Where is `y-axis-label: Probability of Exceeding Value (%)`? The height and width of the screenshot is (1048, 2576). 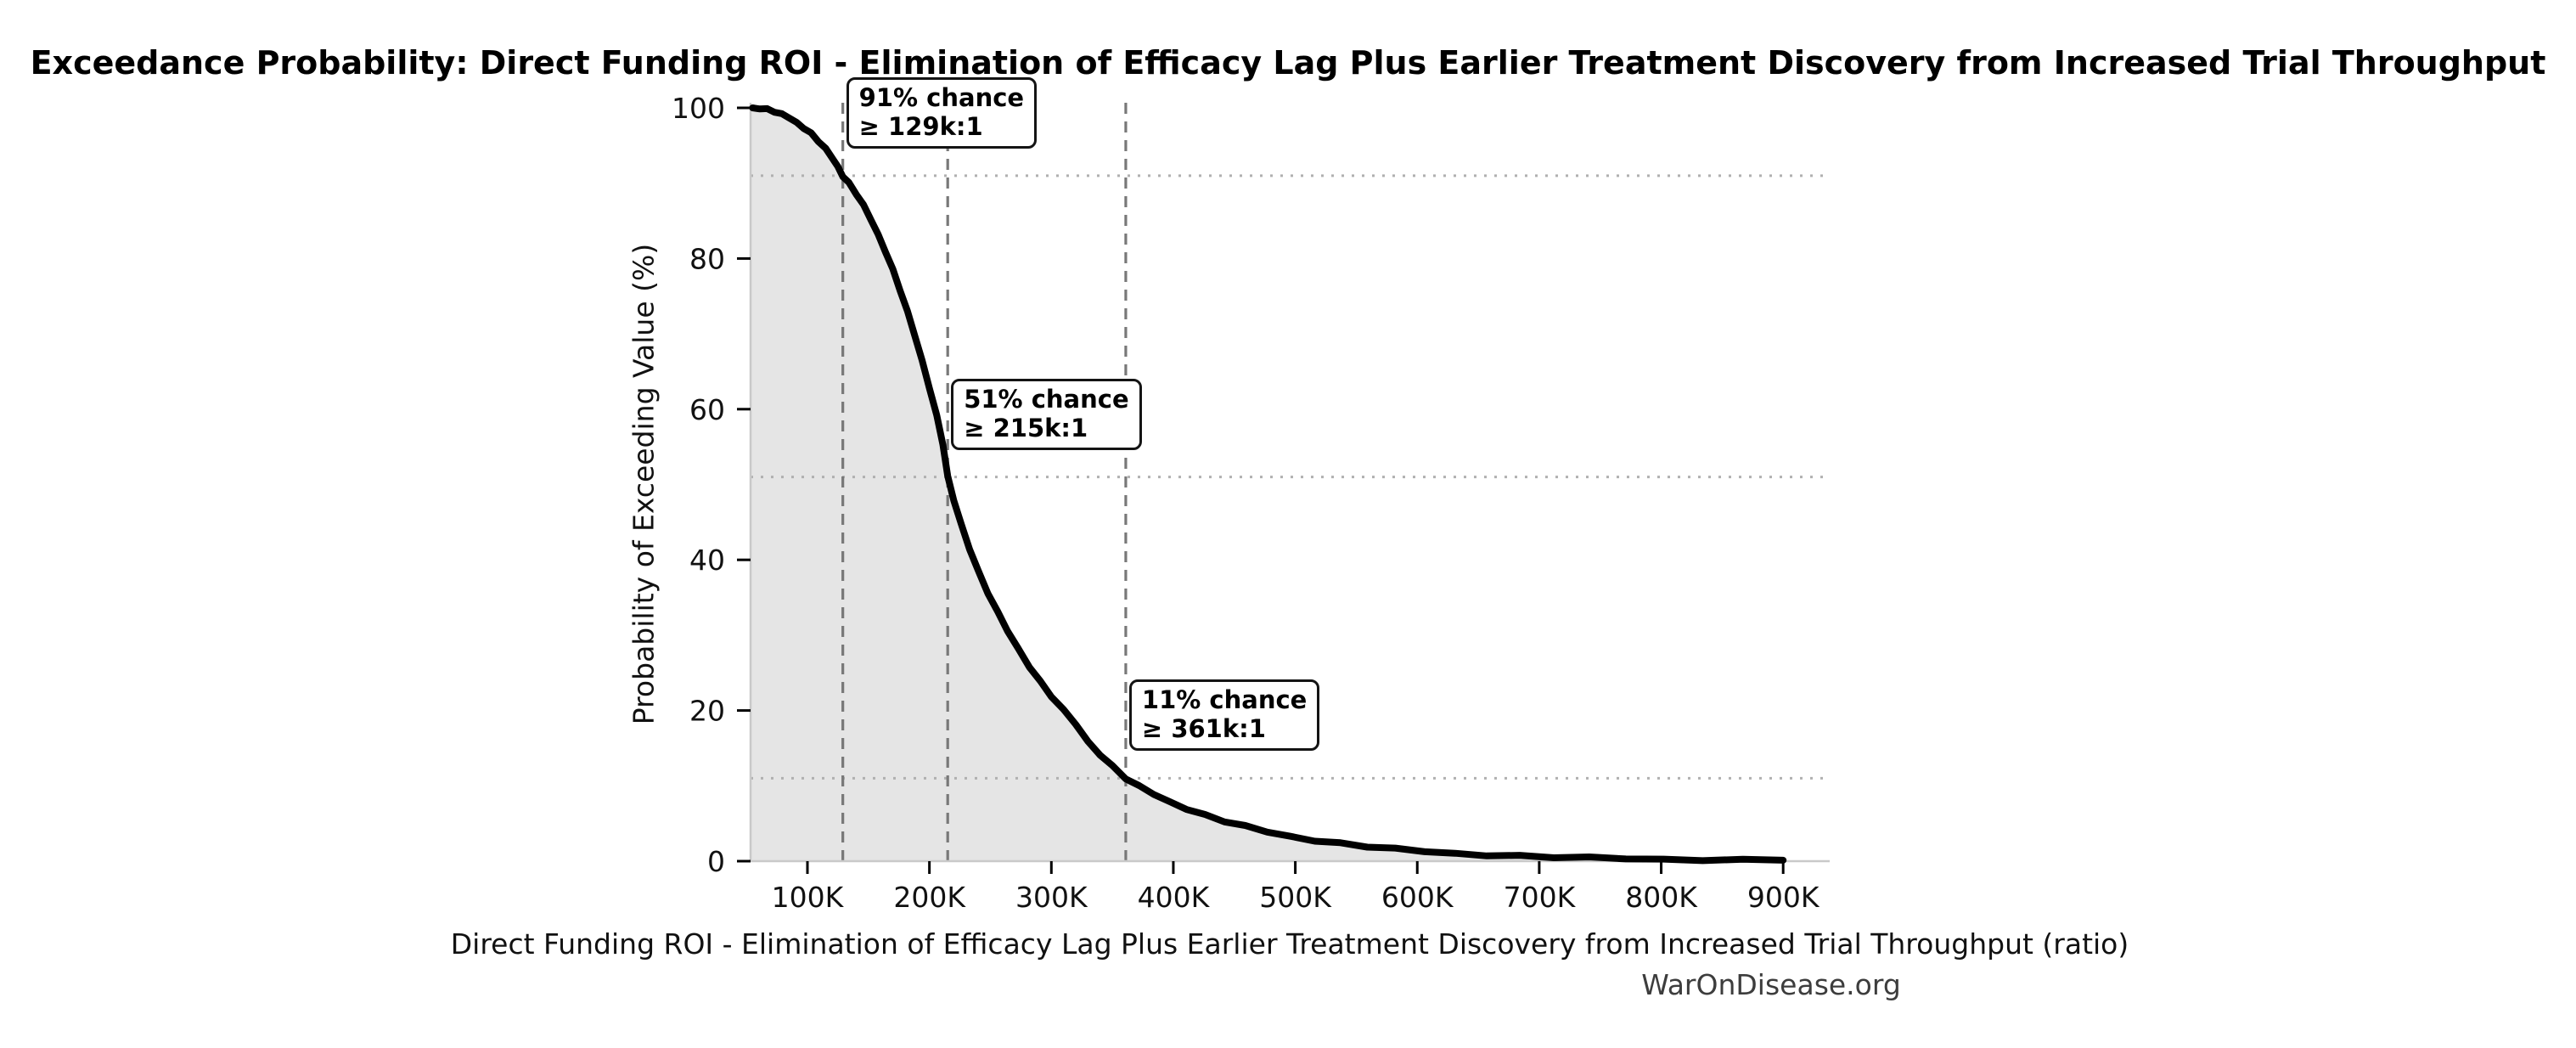
y-axis-label: Probability of Exceeding Value (%) is located at coordinates (644, 484).